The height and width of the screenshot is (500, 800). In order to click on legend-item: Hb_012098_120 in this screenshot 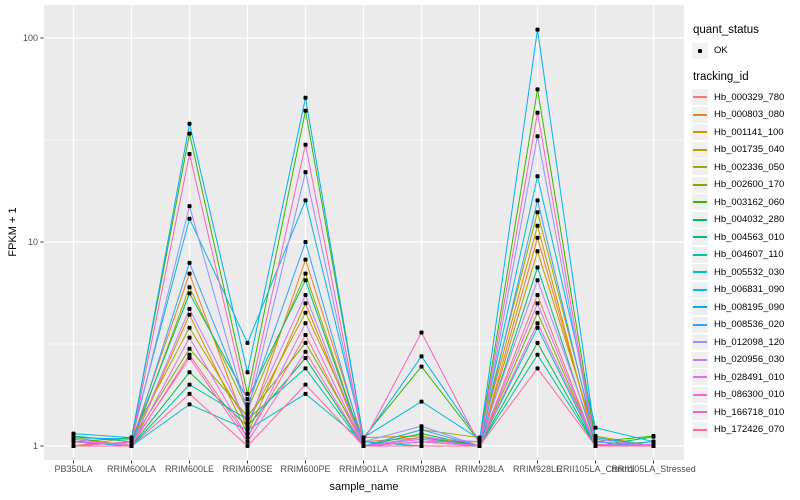, I will do `click(746, 343)`.